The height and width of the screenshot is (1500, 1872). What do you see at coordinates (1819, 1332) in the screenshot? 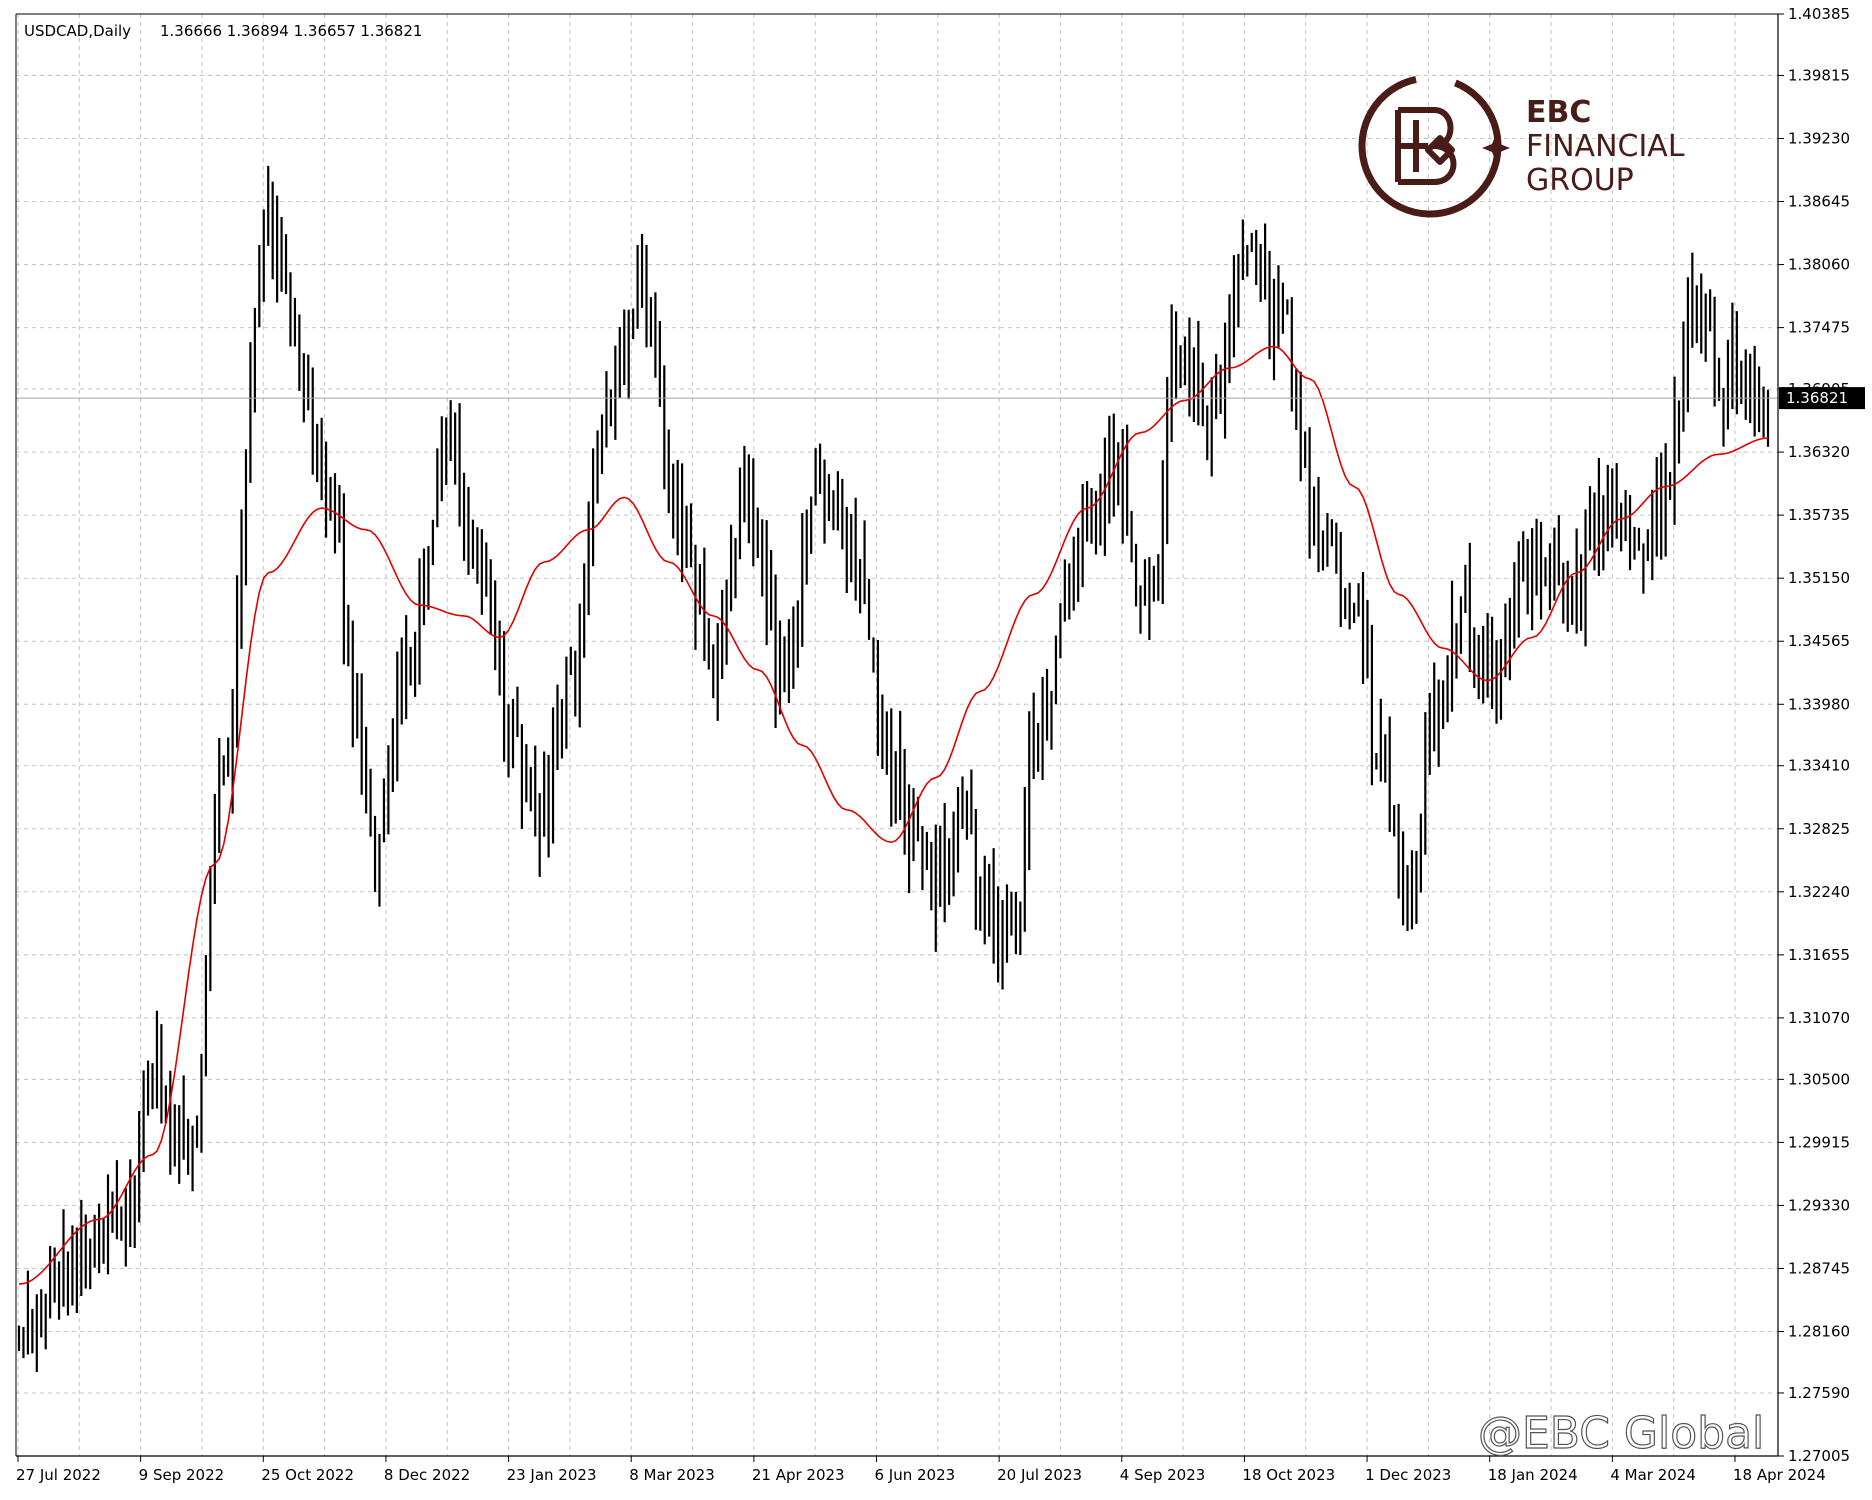
I see `y-tick-label: 1.28160` at bounding box center [1819, 1332].